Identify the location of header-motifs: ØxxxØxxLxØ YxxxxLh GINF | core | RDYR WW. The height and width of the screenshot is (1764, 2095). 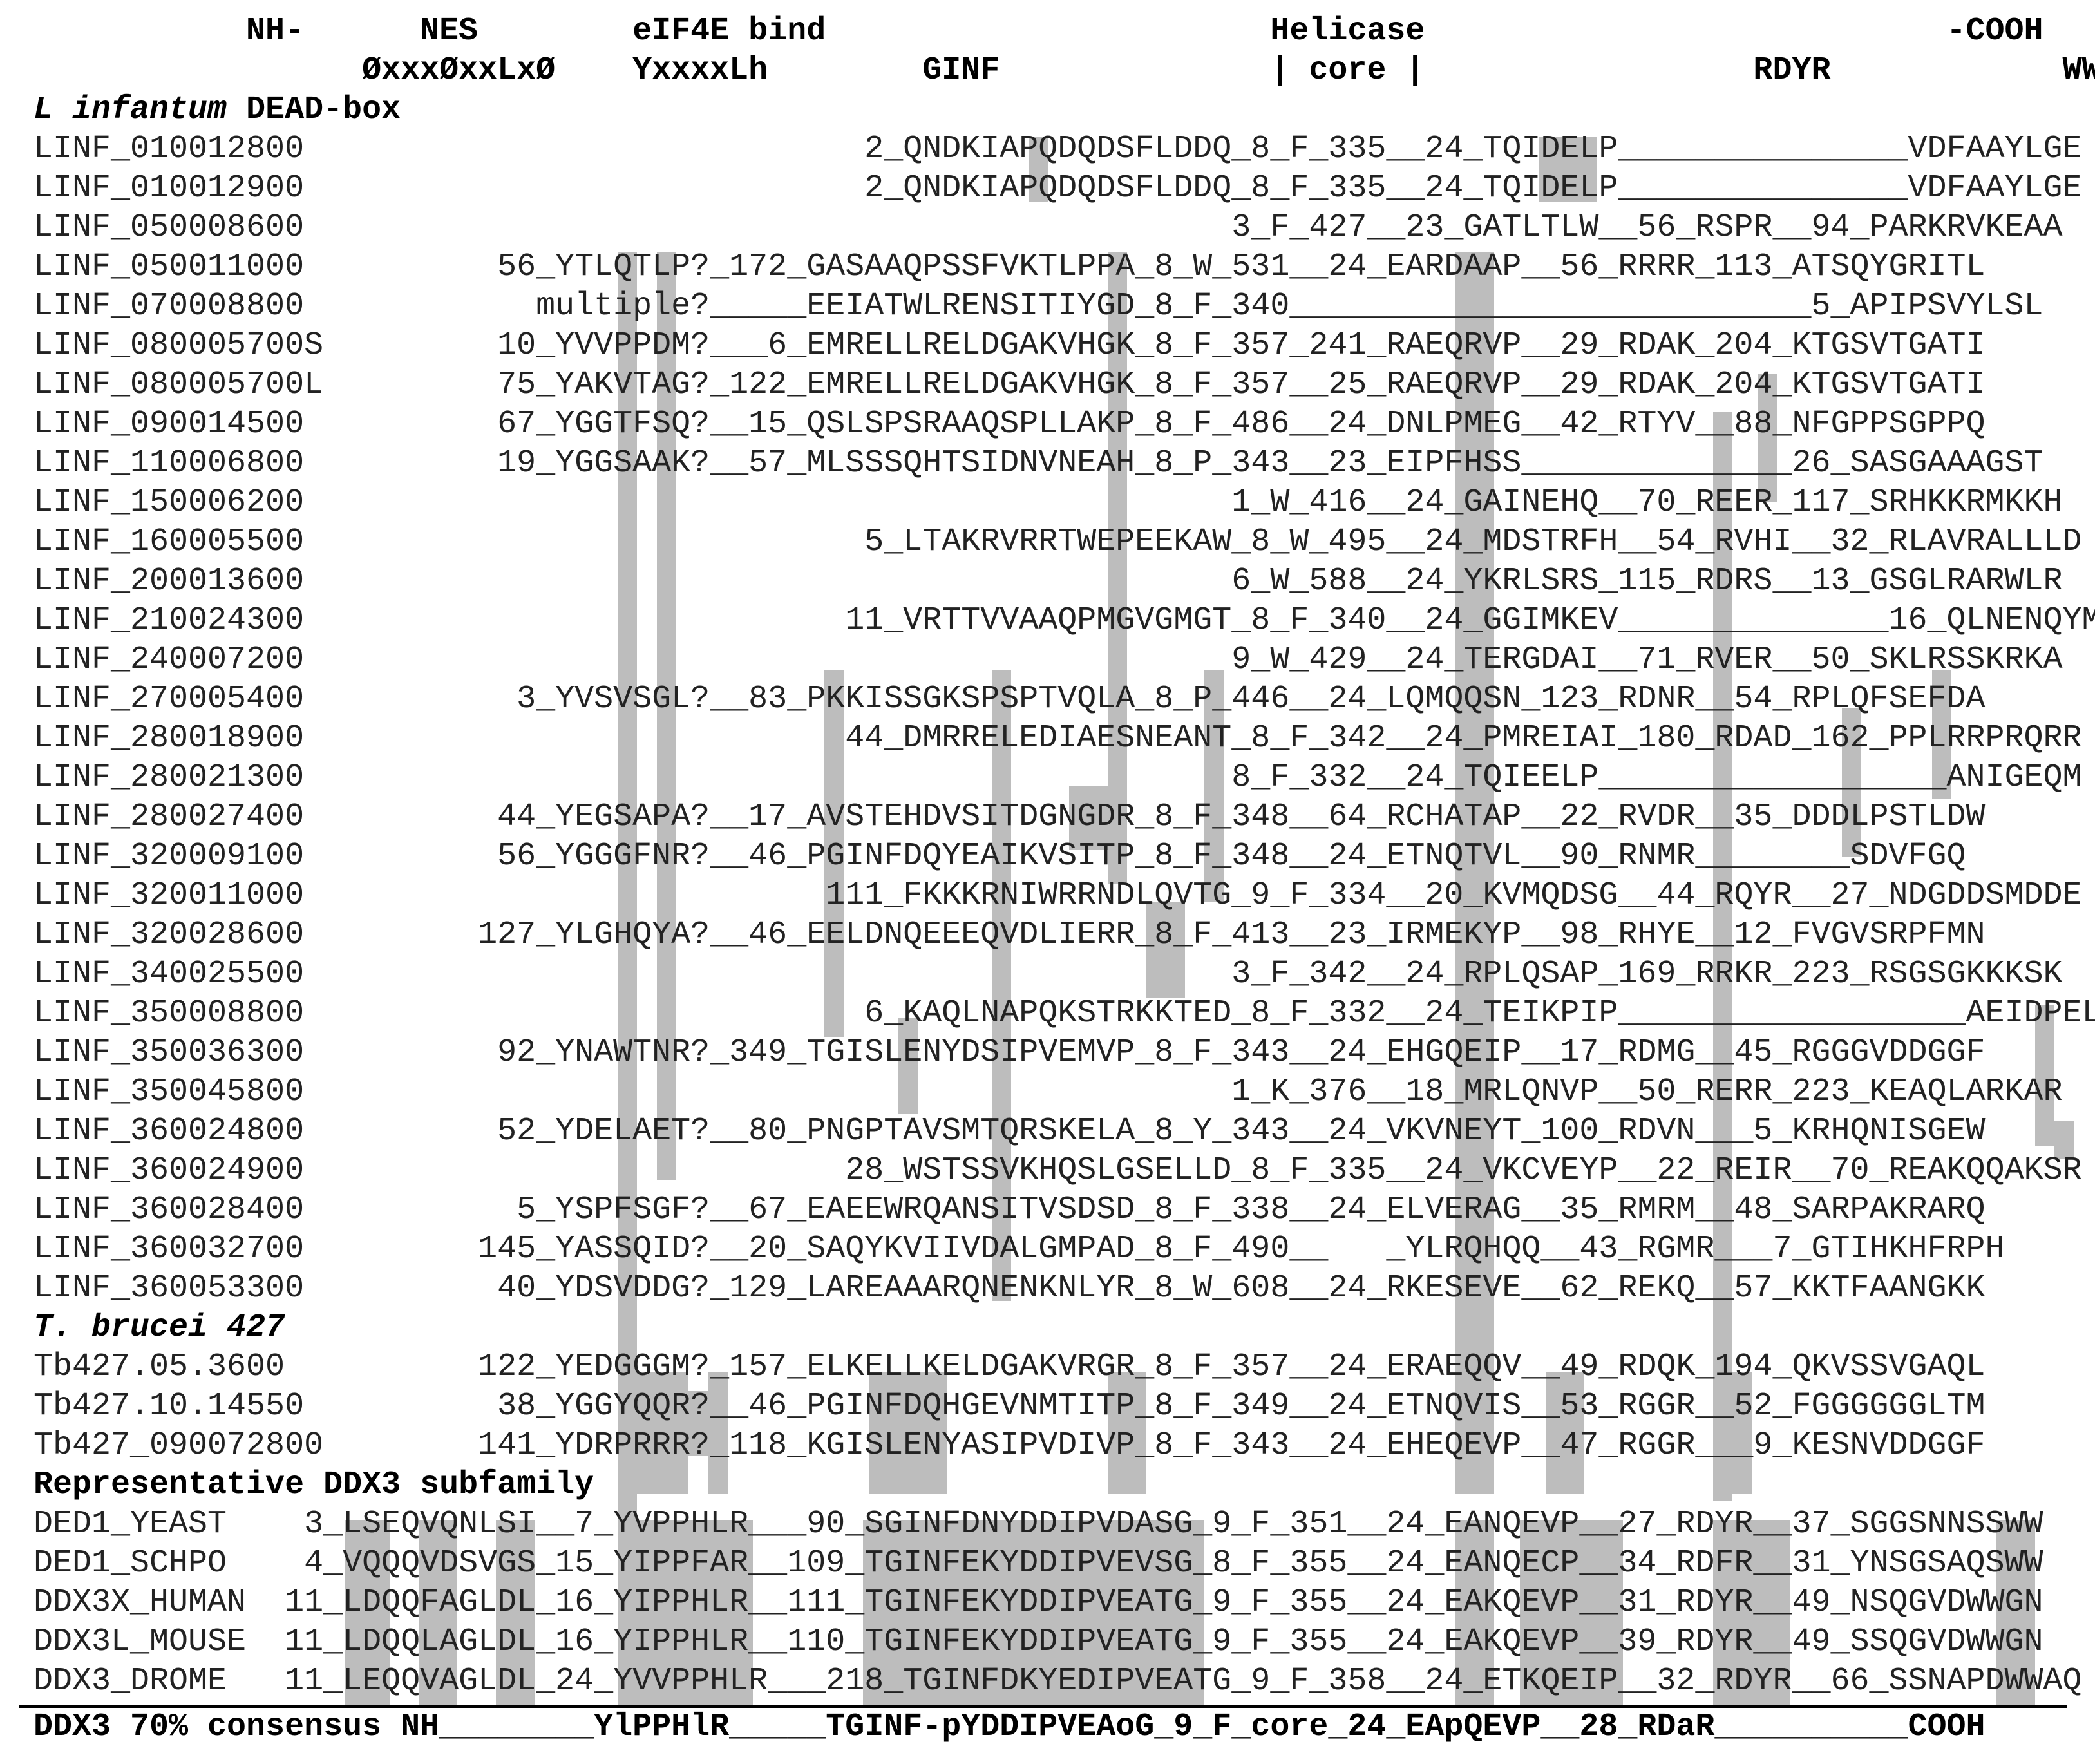
(1064, 70).